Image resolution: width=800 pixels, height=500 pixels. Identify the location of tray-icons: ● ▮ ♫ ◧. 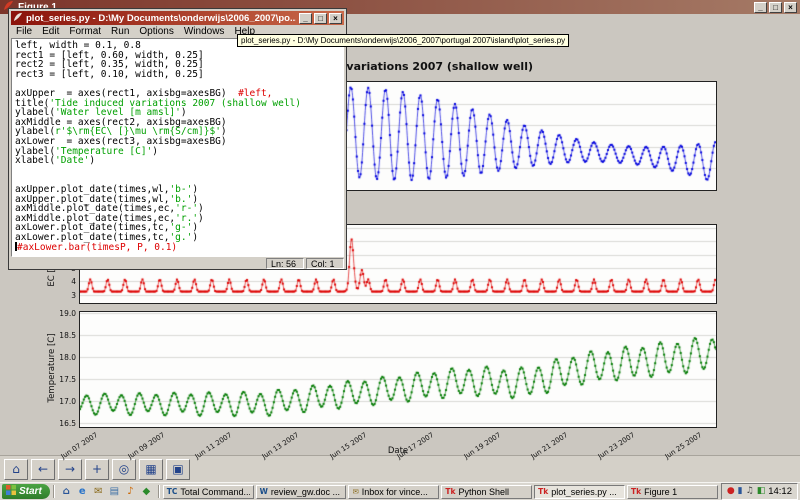
(746, 491).